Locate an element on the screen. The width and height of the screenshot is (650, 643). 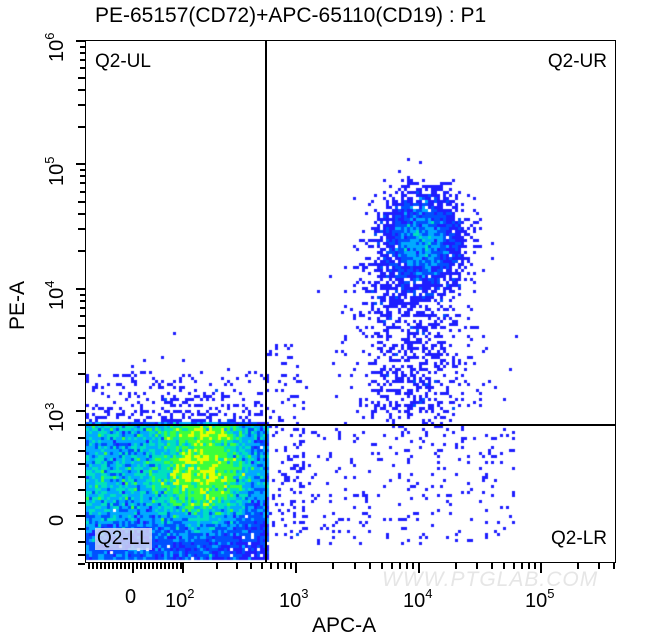
quadrant-label-ul: Q2-UL is located at coordinates (123, 61).